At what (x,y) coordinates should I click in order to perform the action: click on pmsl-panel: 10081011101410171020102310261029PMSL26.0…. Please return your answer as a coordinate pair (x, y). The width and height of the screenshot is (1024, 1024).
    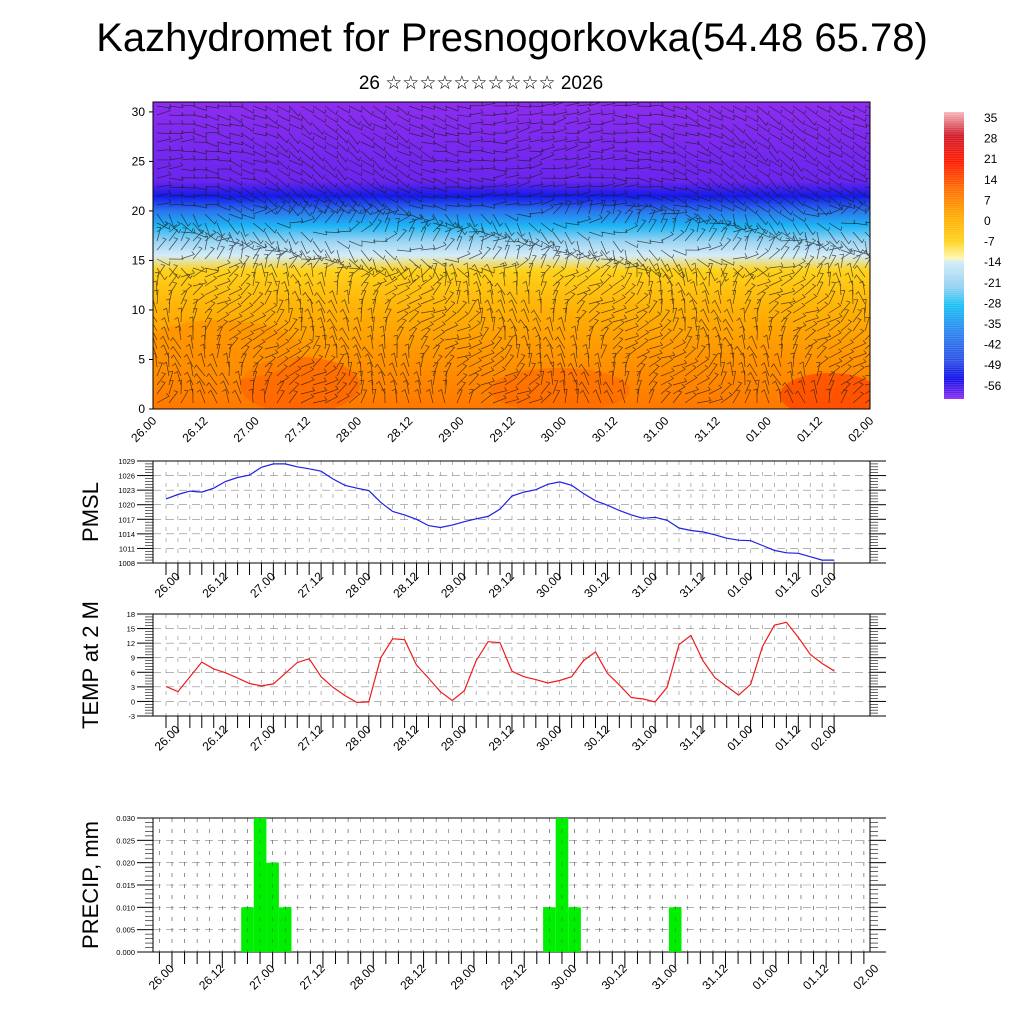
    Looking at the image, I should click on (482, 529).